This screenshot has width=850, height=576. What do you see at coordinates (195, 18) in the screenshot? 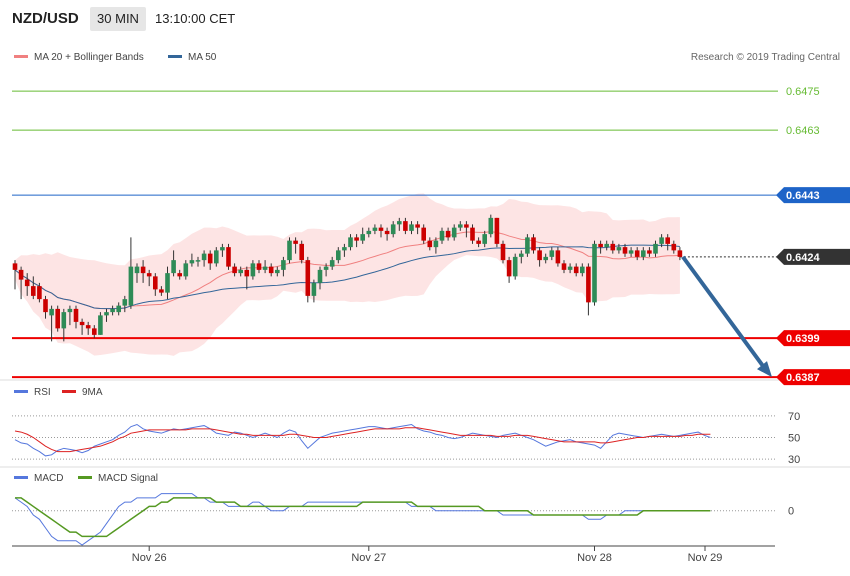
I see `timestamp-label: 13:10:00 CET` at bounding box center [195, 18].